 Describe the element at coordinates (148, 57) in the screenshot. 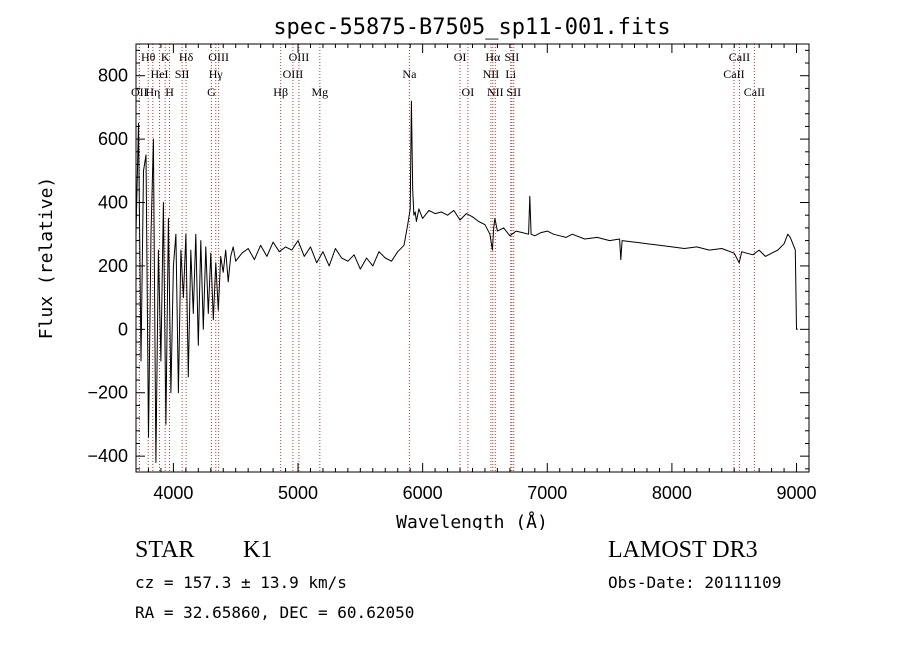

I see `spectral-line-label: Hθ` at that location.